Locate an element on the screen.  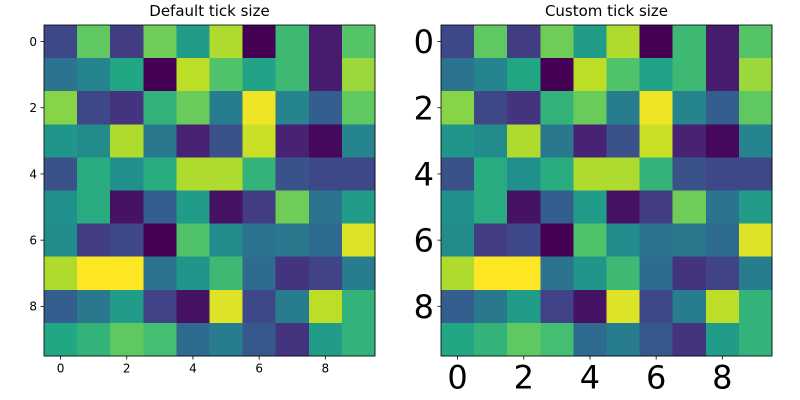
y-tick-label: 4 is located at coordinates (424, 174).